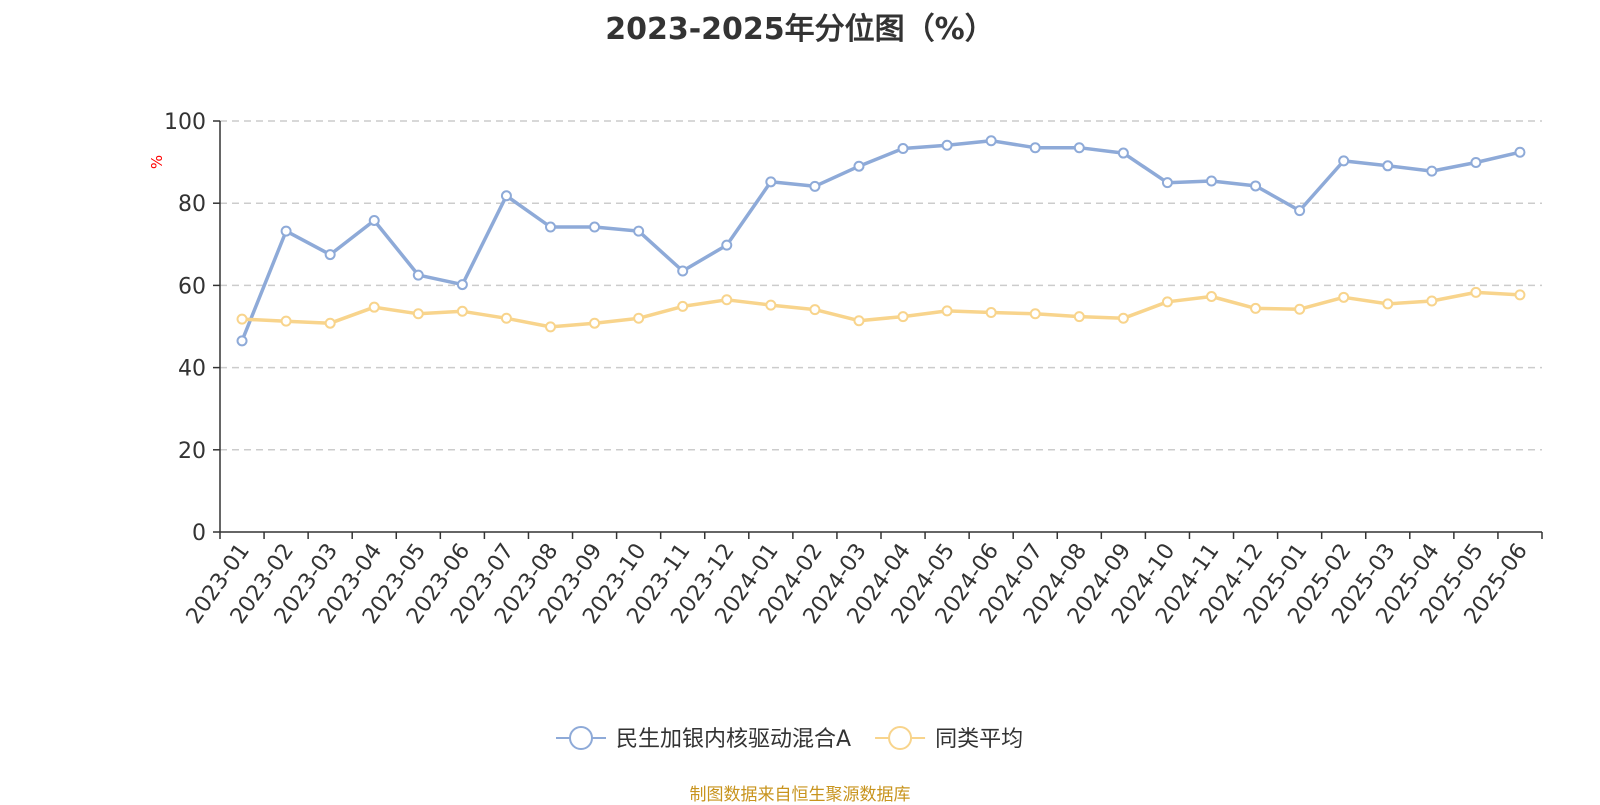  I want to click on legend: 民生加银内核驱动混合A 同类平均, so click(789, 739).